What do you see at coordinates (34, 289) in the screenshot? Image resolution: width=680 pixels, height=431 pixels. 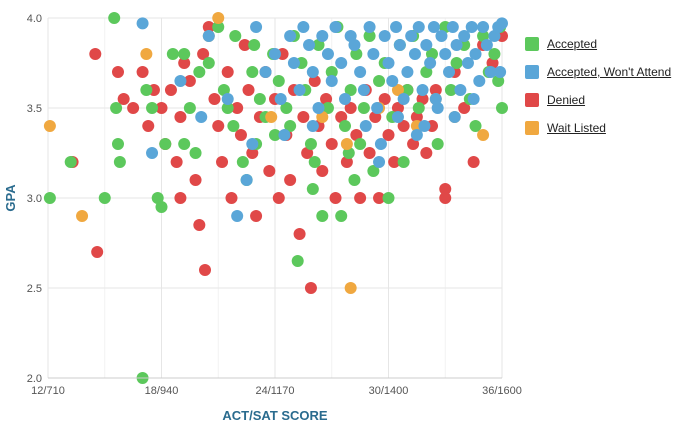 I see `y-tick-label: 2.5` at bounding box center [34, 289].